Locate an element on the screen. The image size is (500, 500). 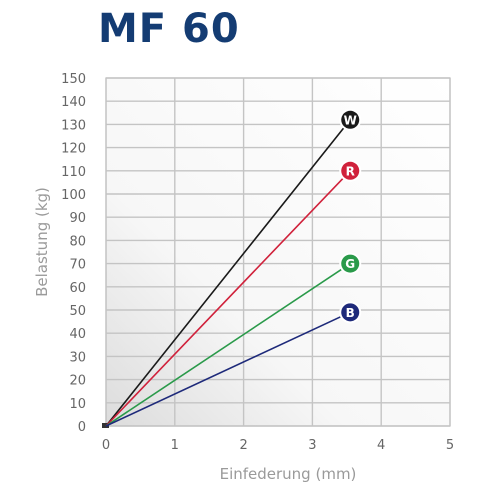
y-tick-label: 30 is located at coordinates (77, 357).